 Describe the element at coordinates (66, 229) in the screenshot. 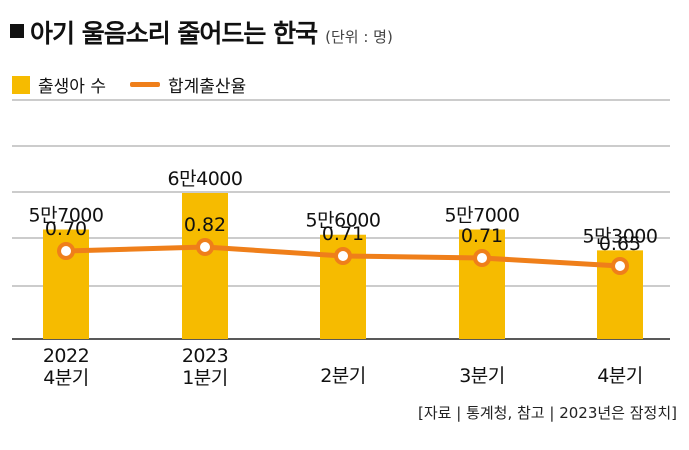

I see `rate-value-label: 0.70` at that location.